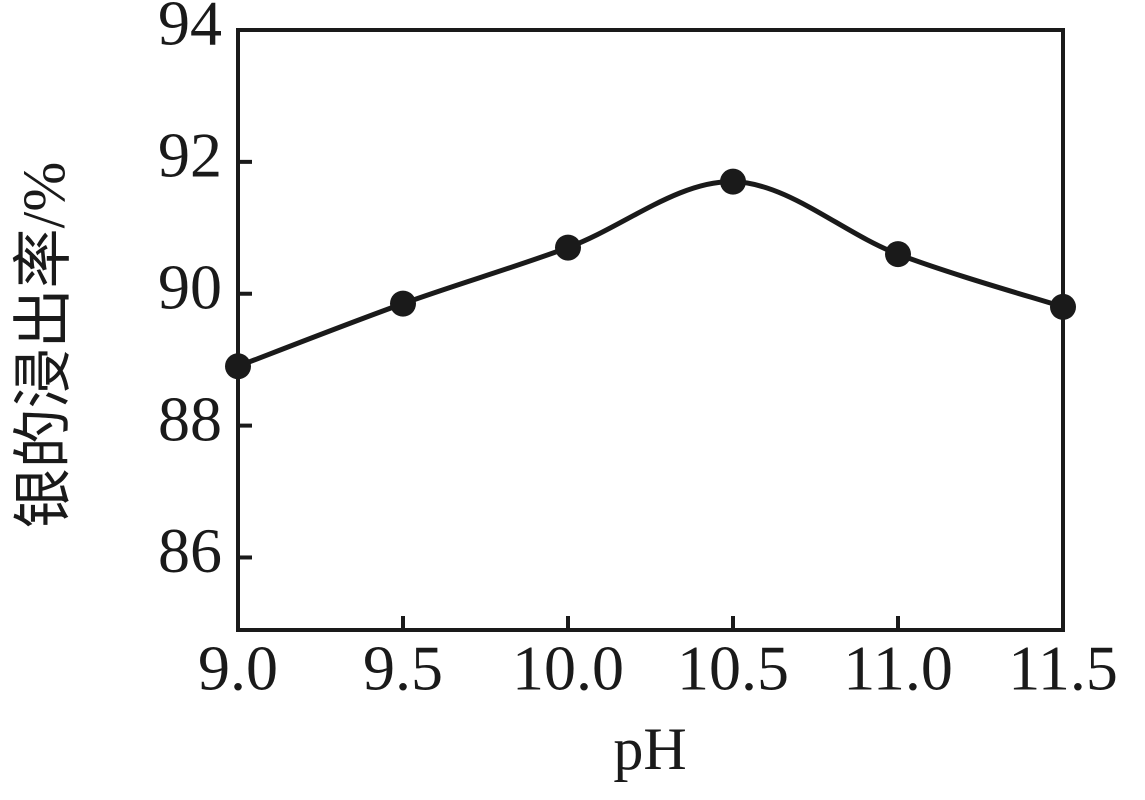 The height and width of the screenshot is (800, 1145). I want to click on x-tick-label: 10.5, so click(733, 668).